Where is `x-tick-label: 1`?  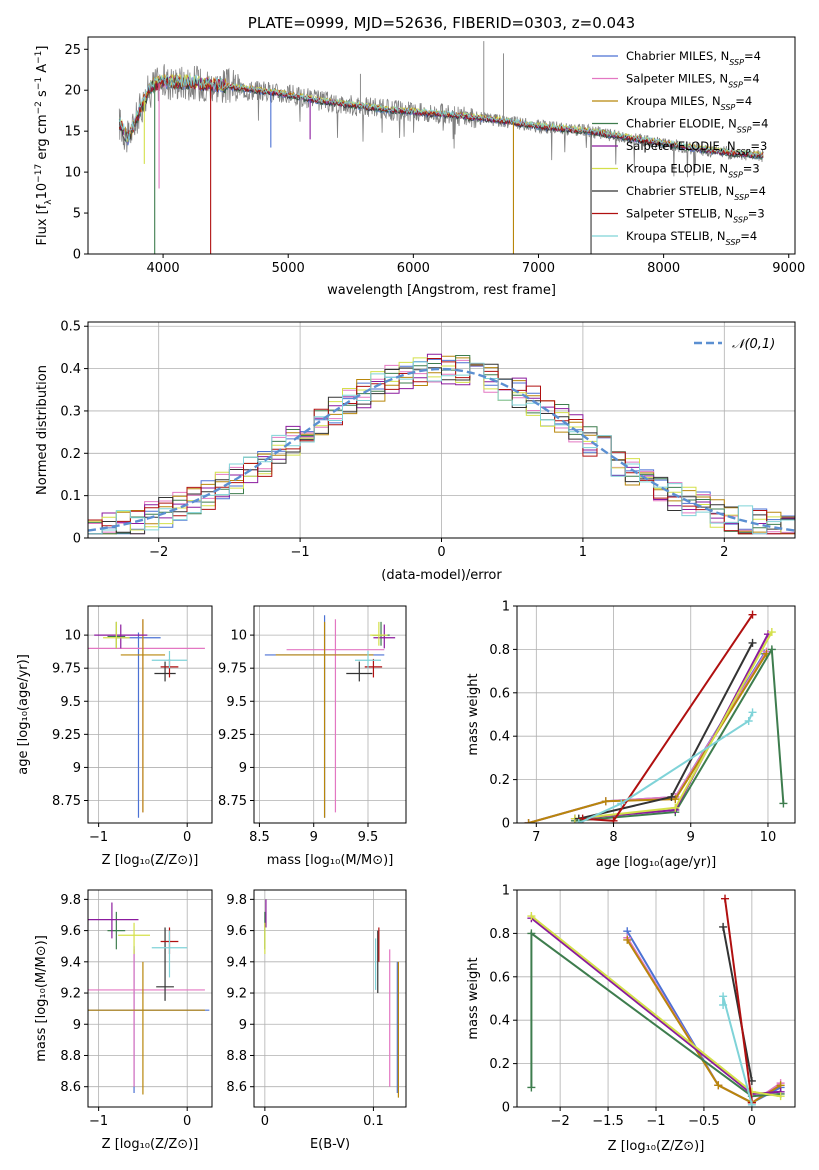
x-tick-label: 1 is located at coordinates (583, 552).